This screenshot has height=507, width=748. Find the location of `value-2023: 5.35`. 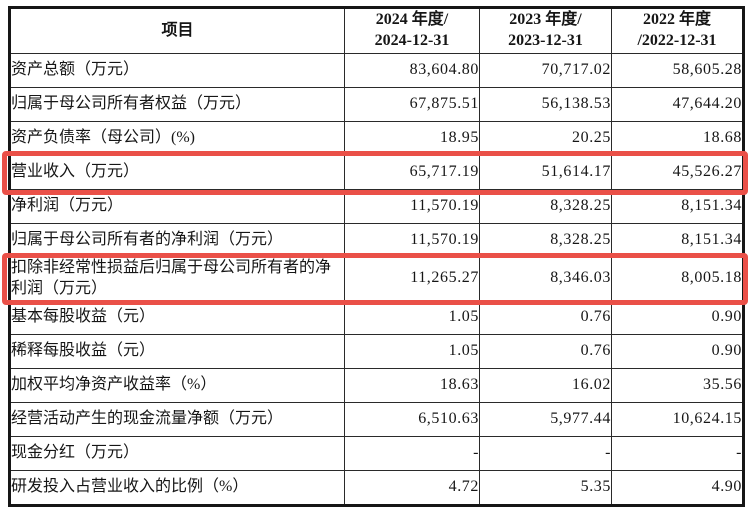

value-2023: 5.35 is located at coordinates (545, 487).